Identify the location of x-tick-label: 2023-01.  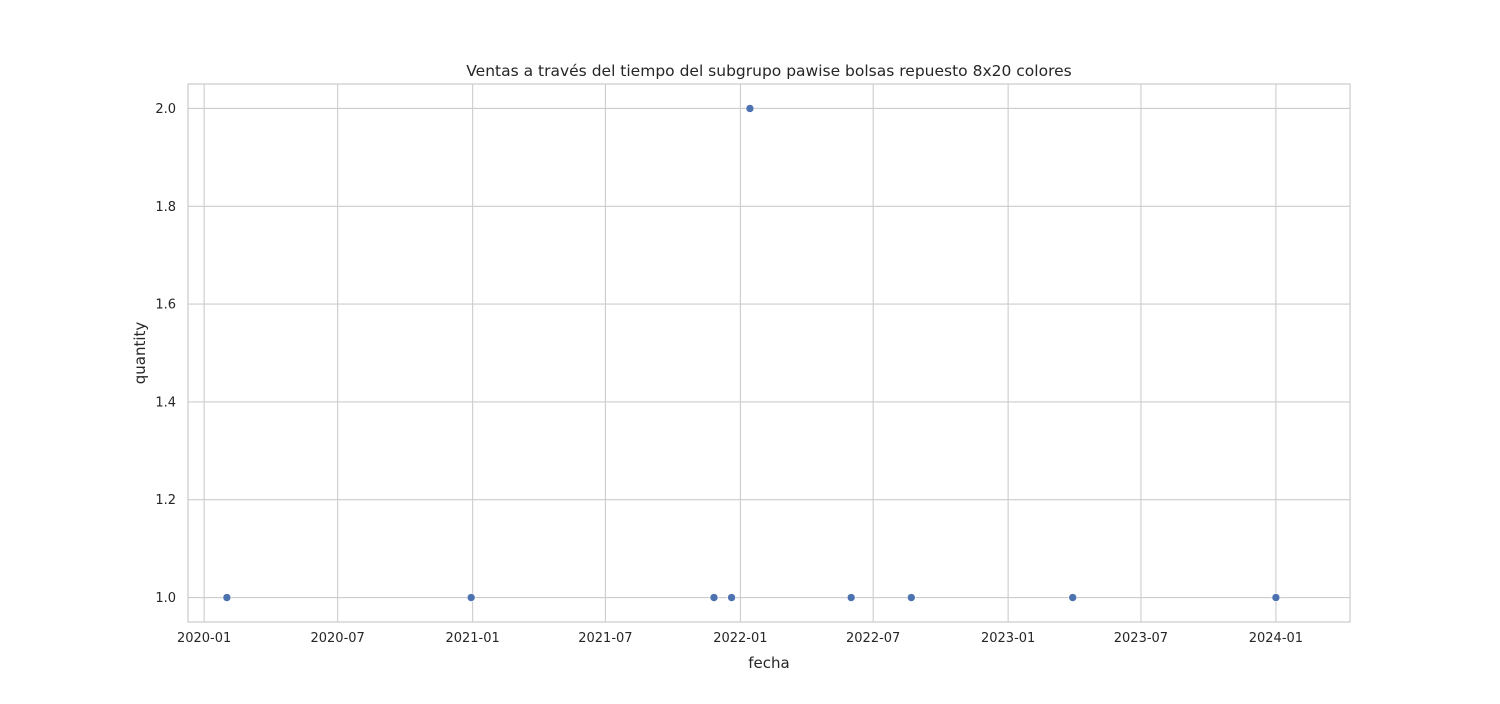
(1008, 638).